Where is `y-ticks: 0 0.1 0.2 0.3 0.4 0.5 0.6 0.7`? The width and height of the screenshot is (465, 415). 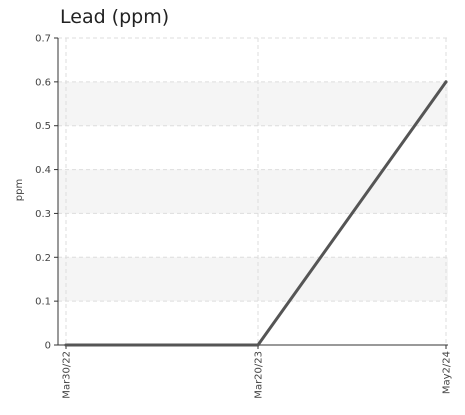
y-ticks: 0 0.1 0.2 0.3 0.4 0.5 0.6 0.7 is located at coordinates (46, 193).